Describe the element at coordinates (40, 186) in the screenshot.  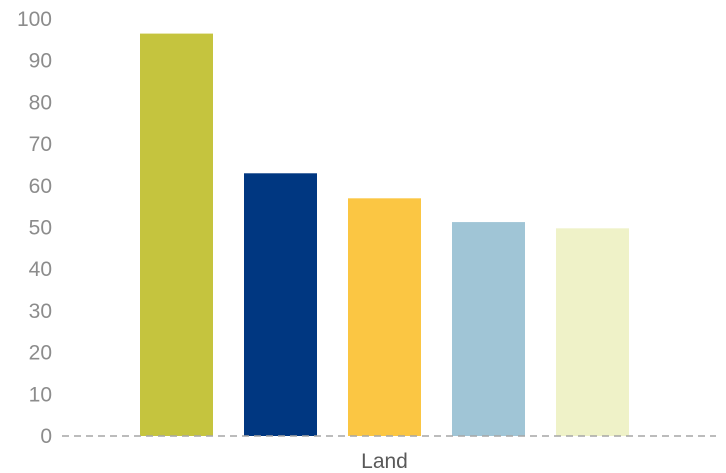
I see `y-tick-label: 60` at that location.